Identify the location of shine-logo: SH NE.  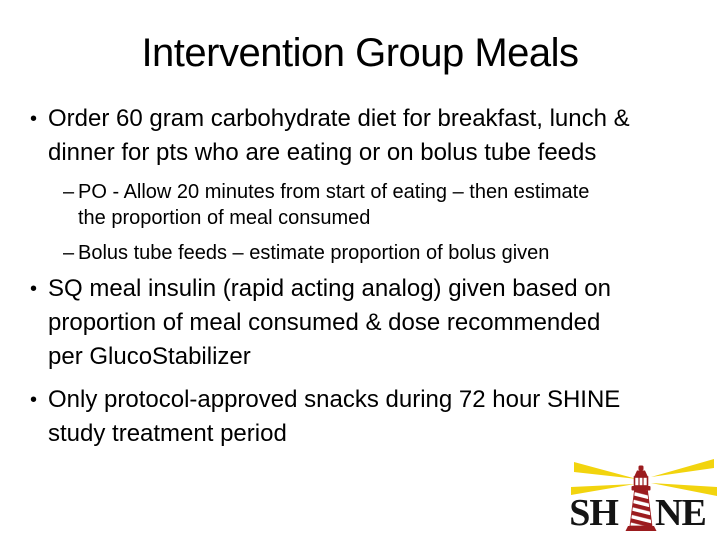
(643, 494).